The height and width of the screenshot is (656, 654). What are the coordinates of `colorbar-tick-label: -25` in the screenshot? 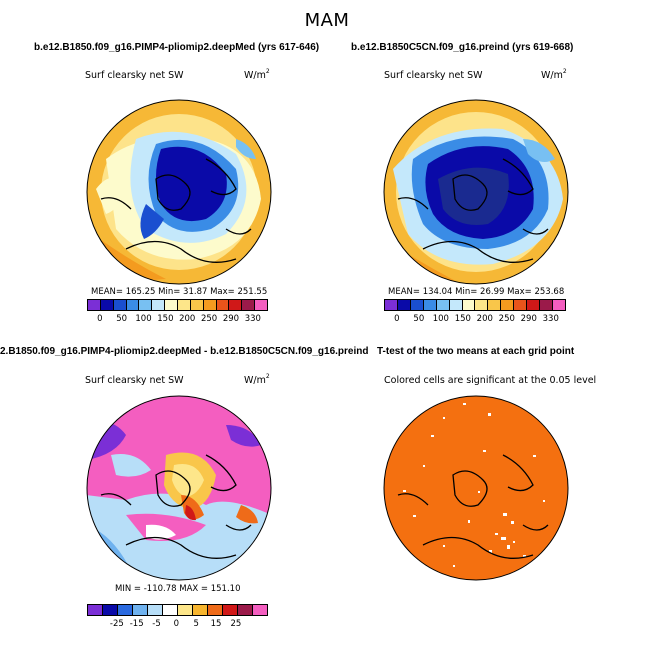 It's located at (116, 624).